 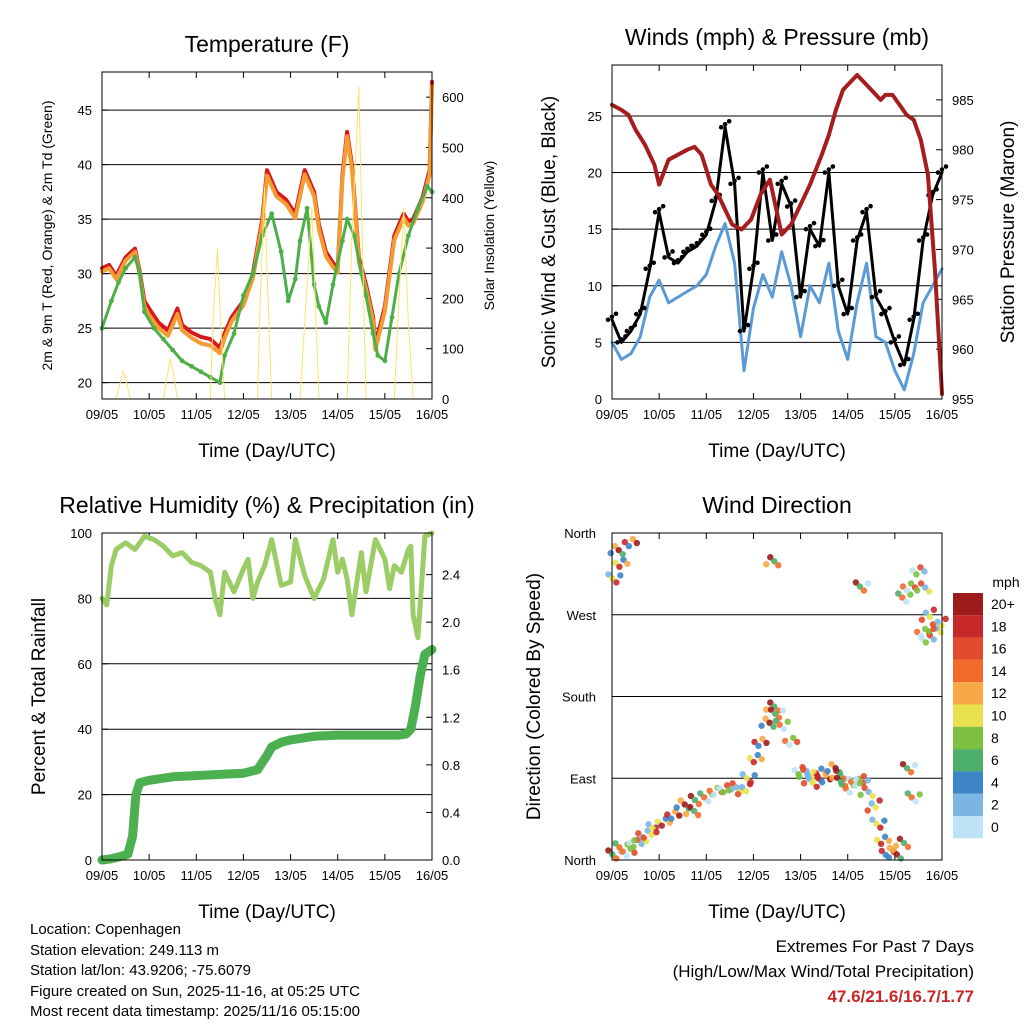 What do you see at coordinates (895, 414) in the screenshot?
I see `x-tick-label-winds_pressure: 15/05` at bounding box center [895, 414].